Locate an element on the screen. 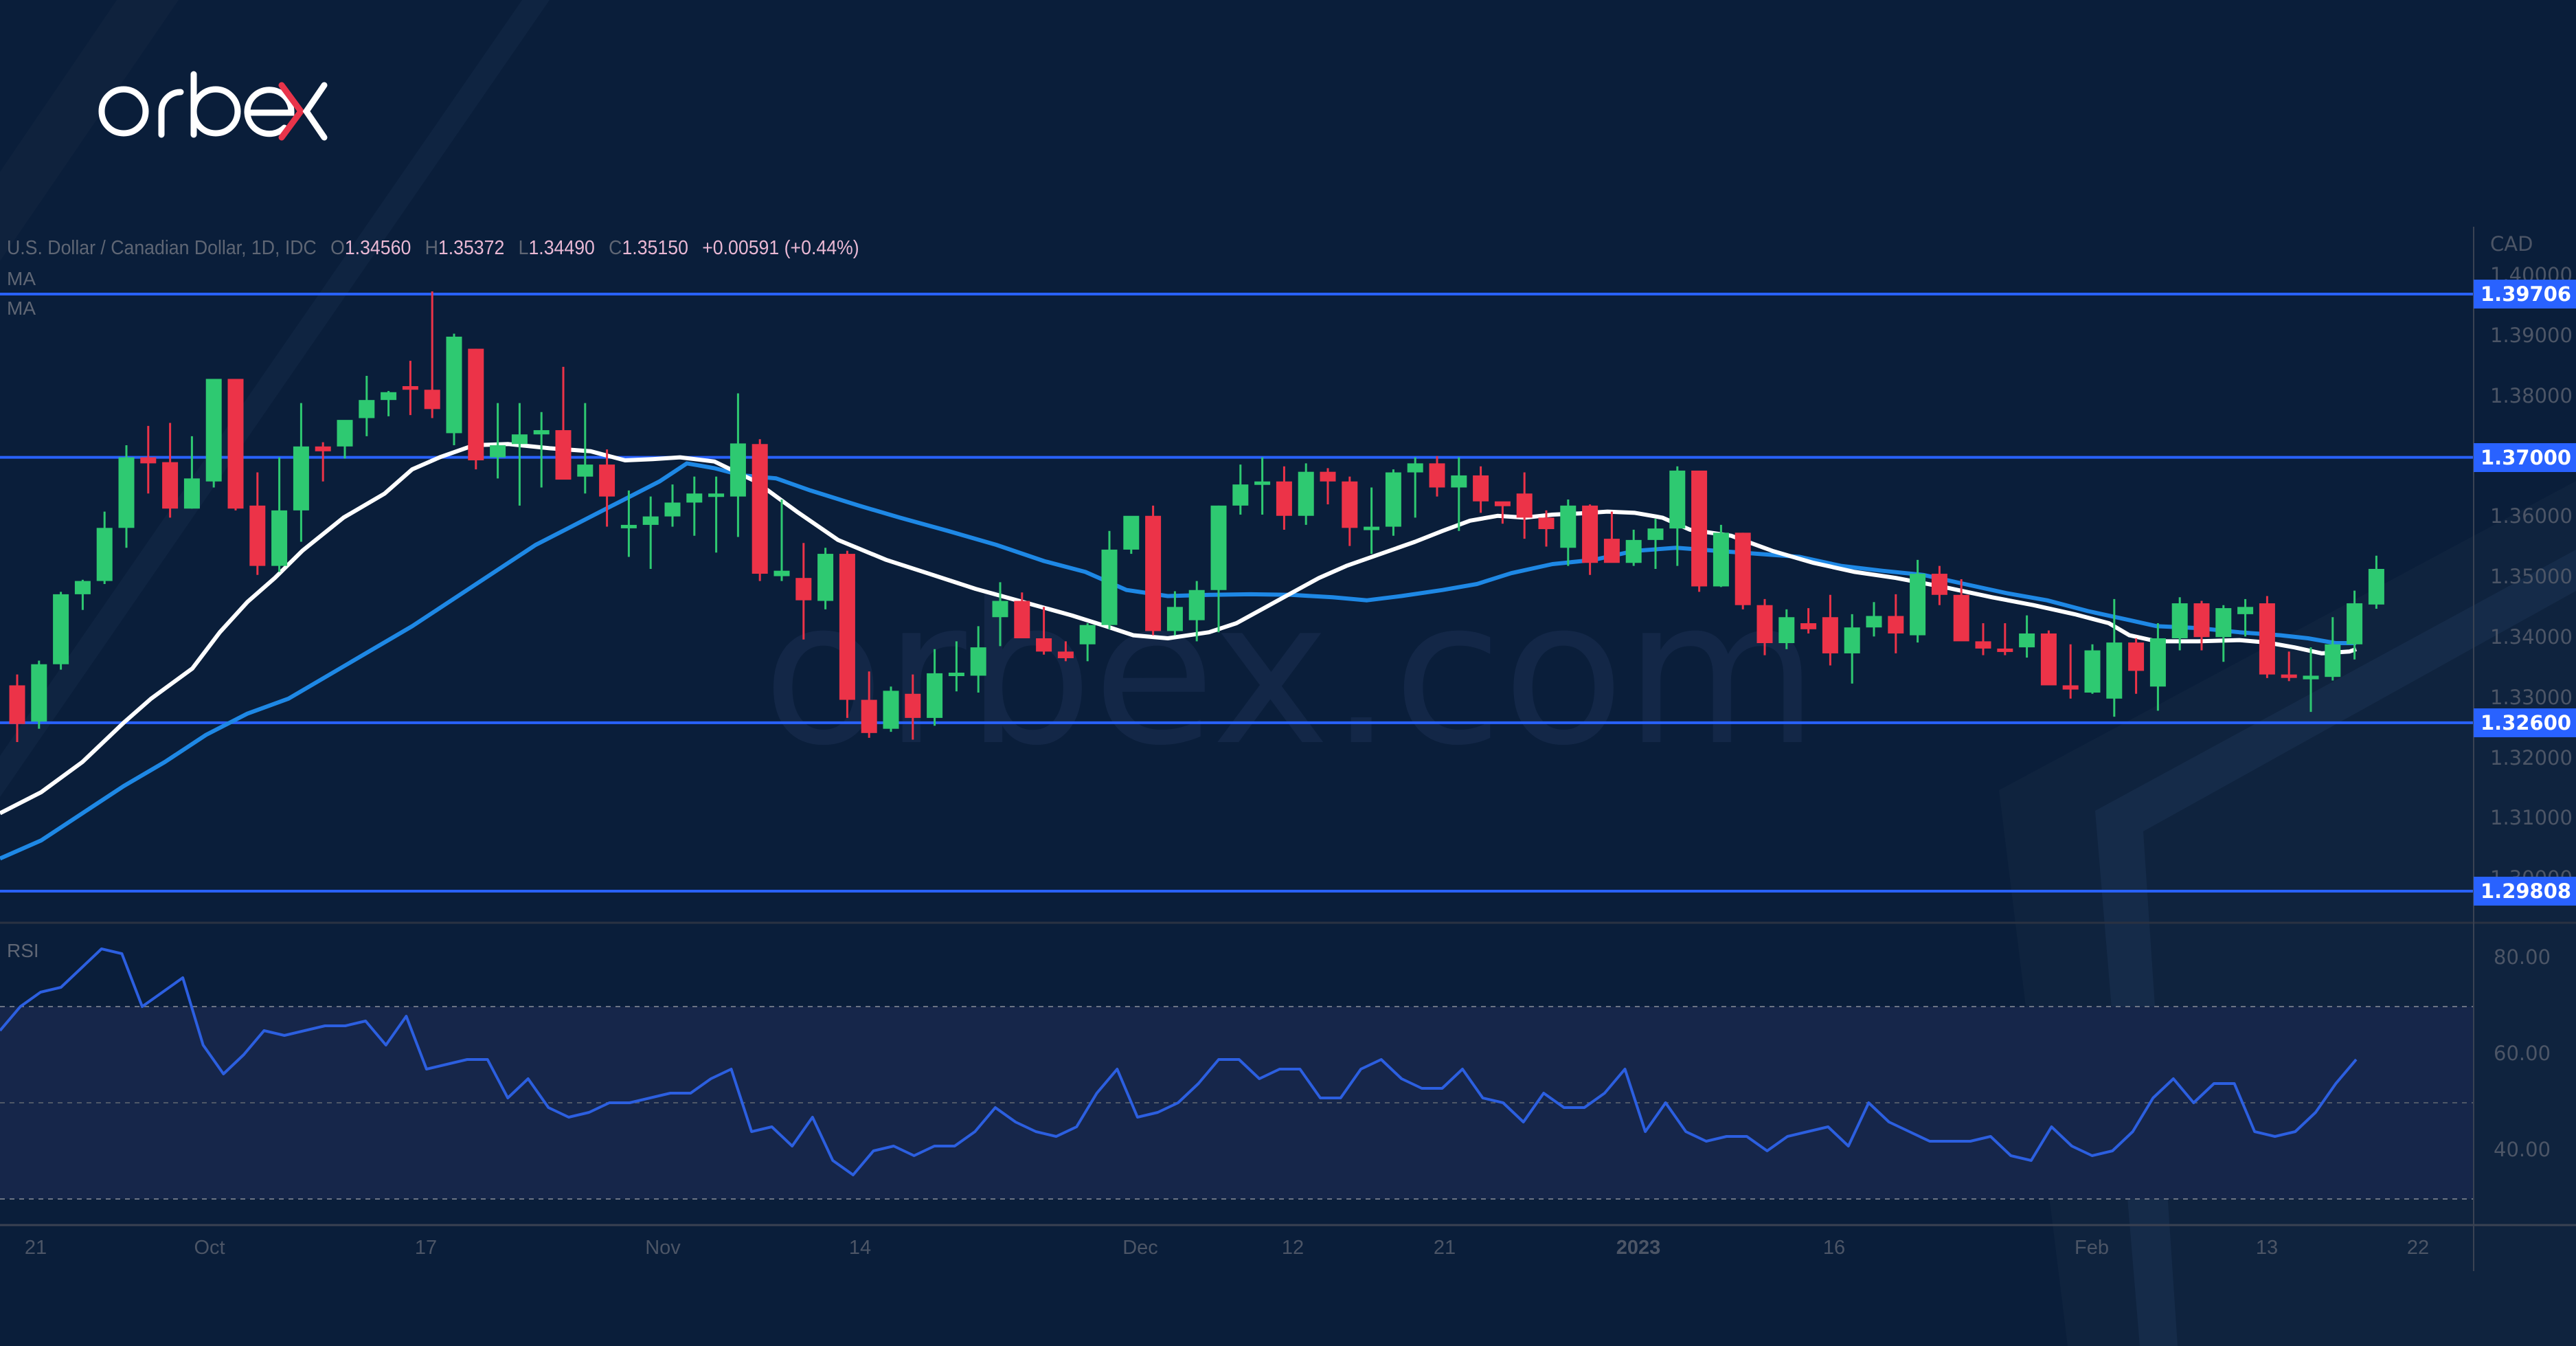 Image resolution: width=2576 pixels, height=1346 pixels. time-tick: 16 is located at coordinates (1834, 1248).